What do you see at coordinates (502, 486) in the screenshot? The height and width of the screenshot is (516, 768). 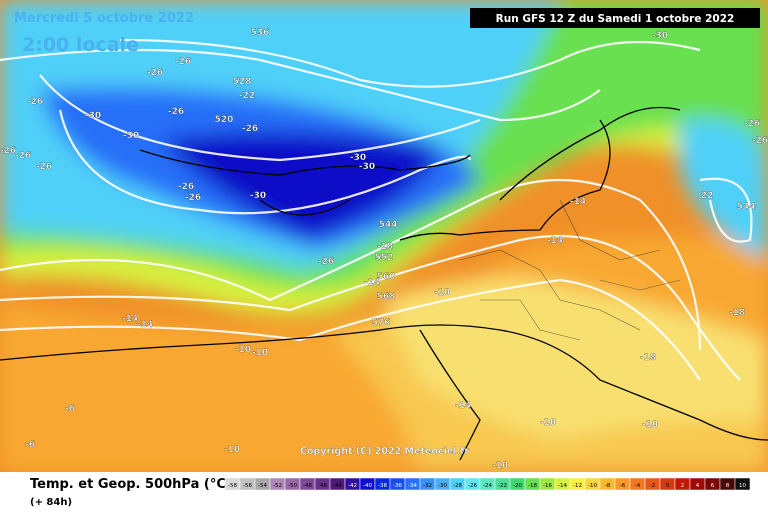 I see `scale-label: -22` at bounding box center [502, 486].